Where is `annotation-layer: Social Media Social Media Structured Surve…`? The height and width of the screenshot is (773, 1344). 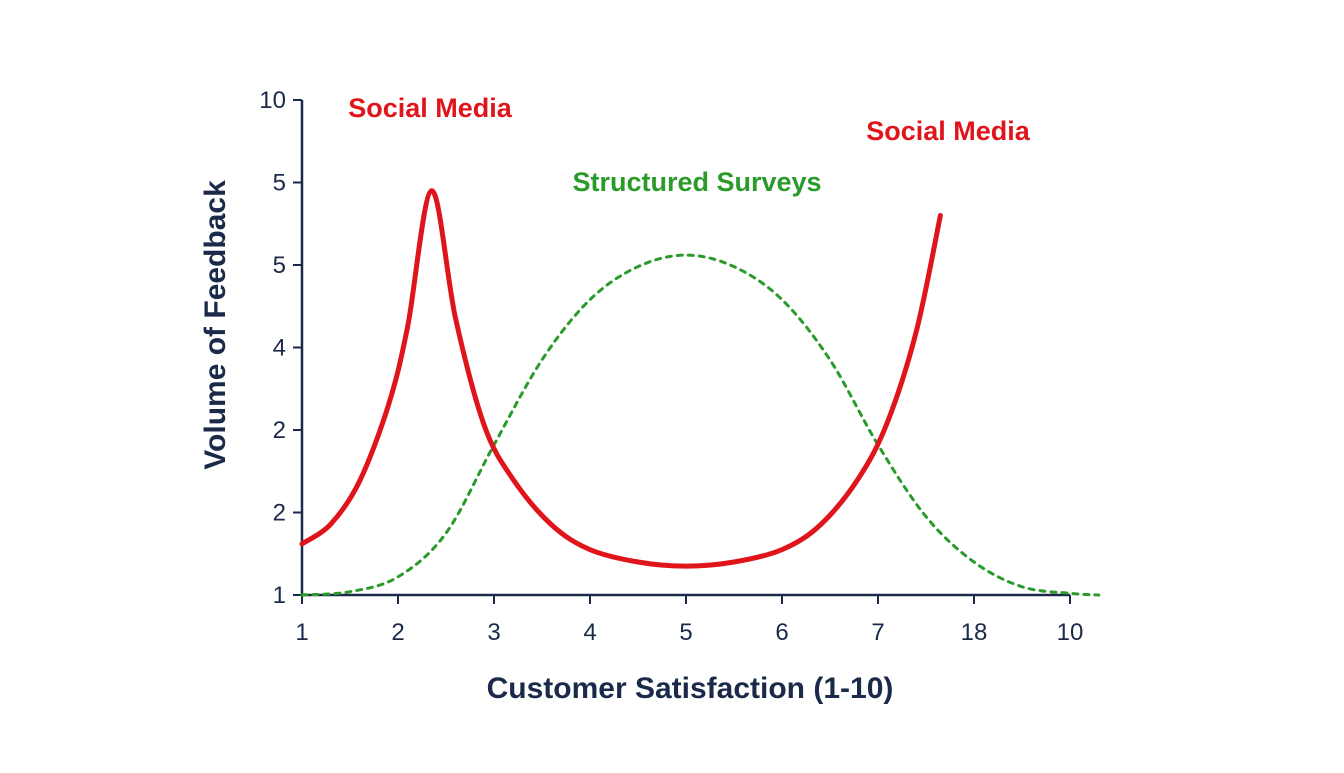
annotation-layer: Social Media Social Media Structured Surve… is located at coordinates (689, 145).